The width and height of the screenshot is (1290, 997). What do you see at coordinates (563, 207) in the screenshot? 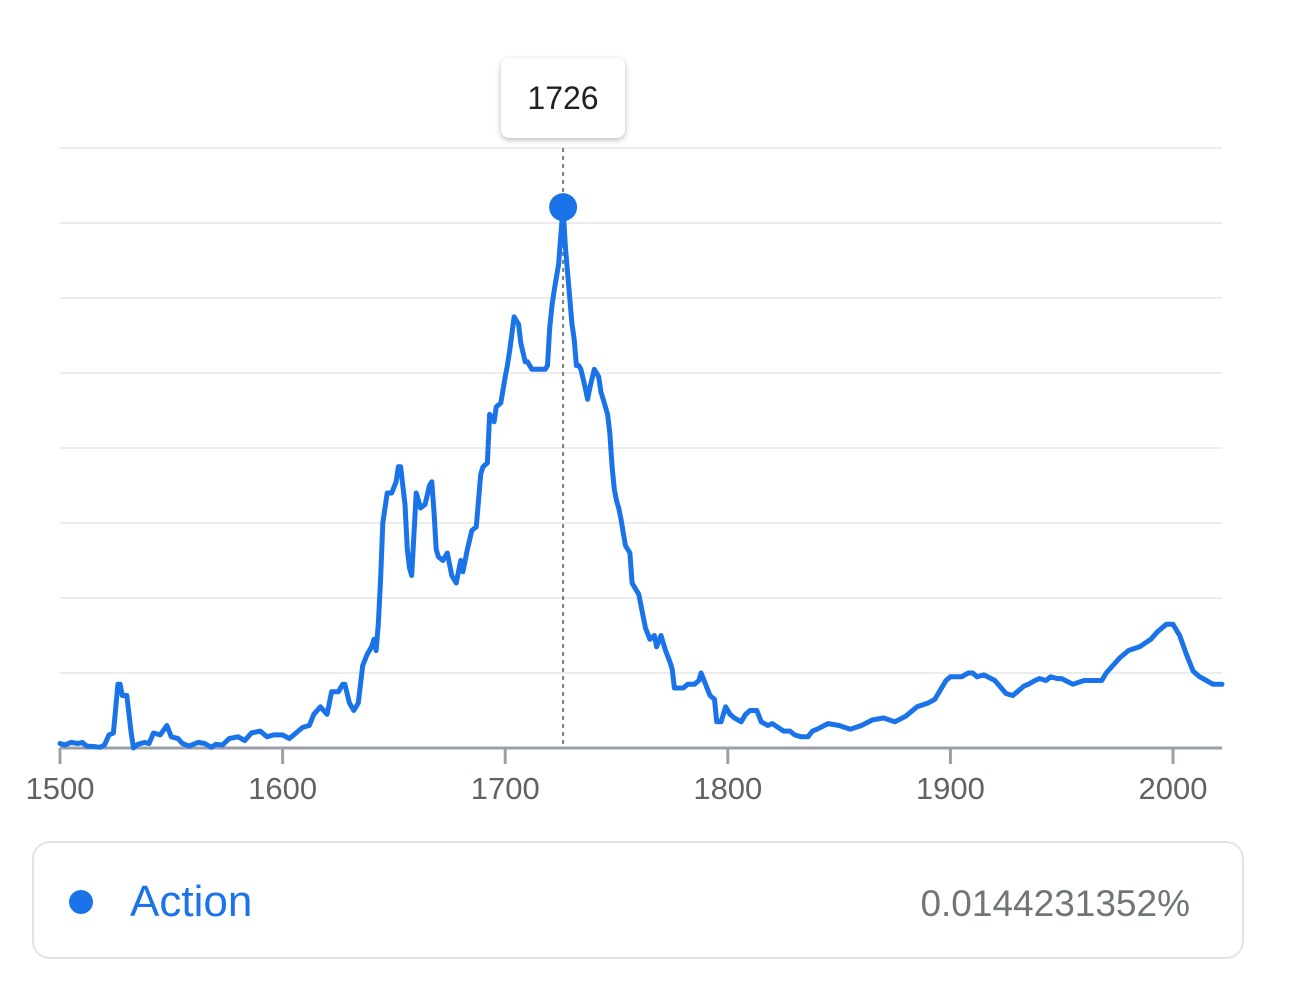
I see `highlight-point` at bounding box center [563, 207].